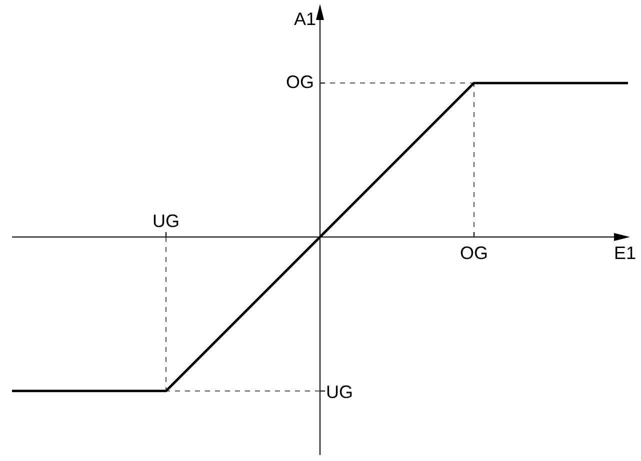 The height and width of the screenshot is (461, 641). I want to click on ref-line-label: UG, so click(339, 392).